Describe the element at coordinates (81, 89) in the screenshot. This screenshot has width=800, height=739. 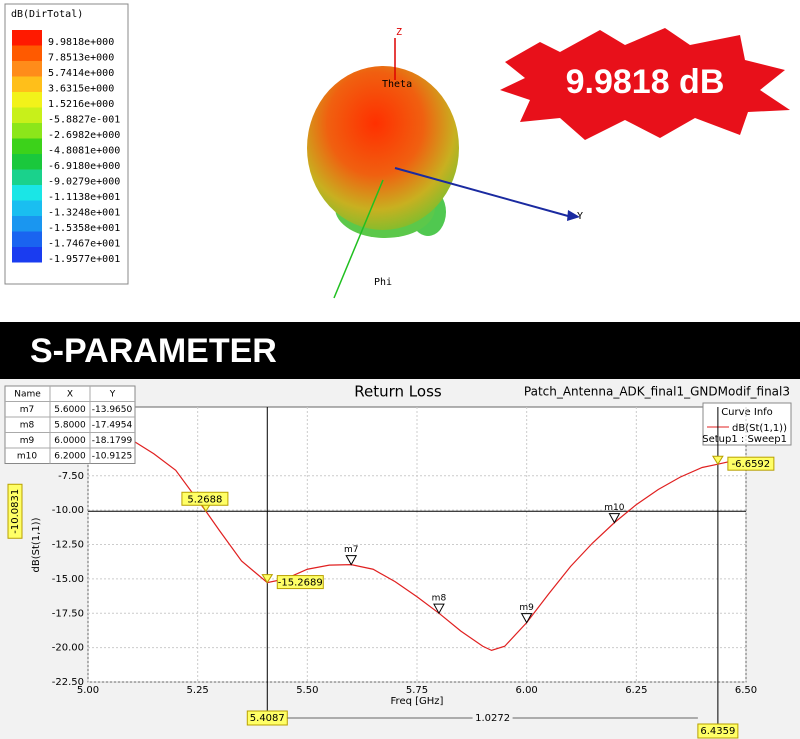
I see `legend-label: 3.6315e+000` at that location.